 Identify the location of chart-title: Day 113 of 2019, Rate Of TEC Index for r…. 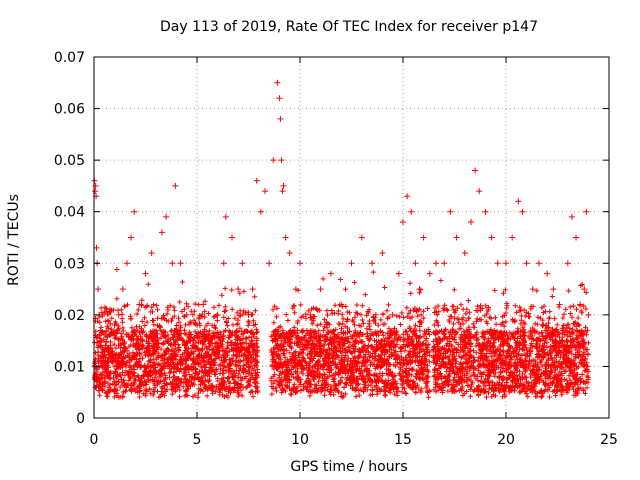
(349, 27).